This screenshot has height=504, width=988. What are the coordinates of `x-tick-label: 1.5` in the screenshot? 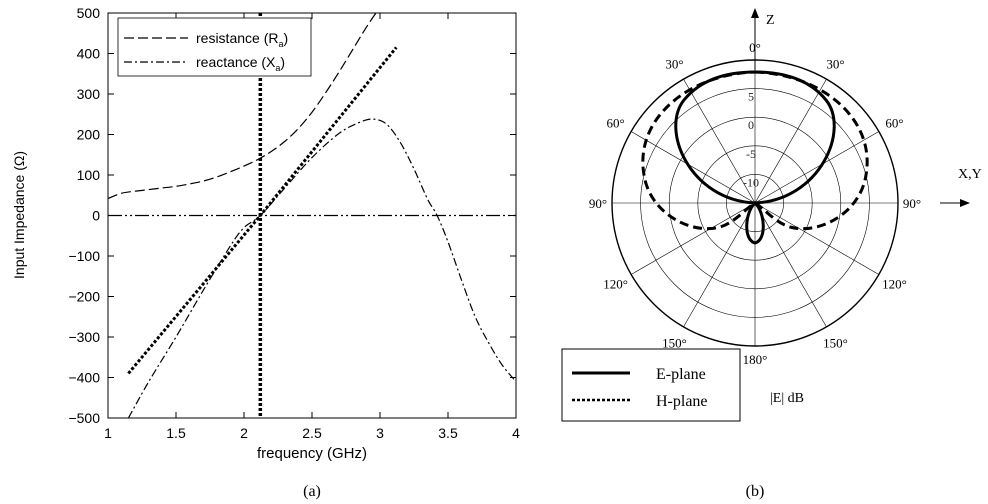 It's located at (176, 433).